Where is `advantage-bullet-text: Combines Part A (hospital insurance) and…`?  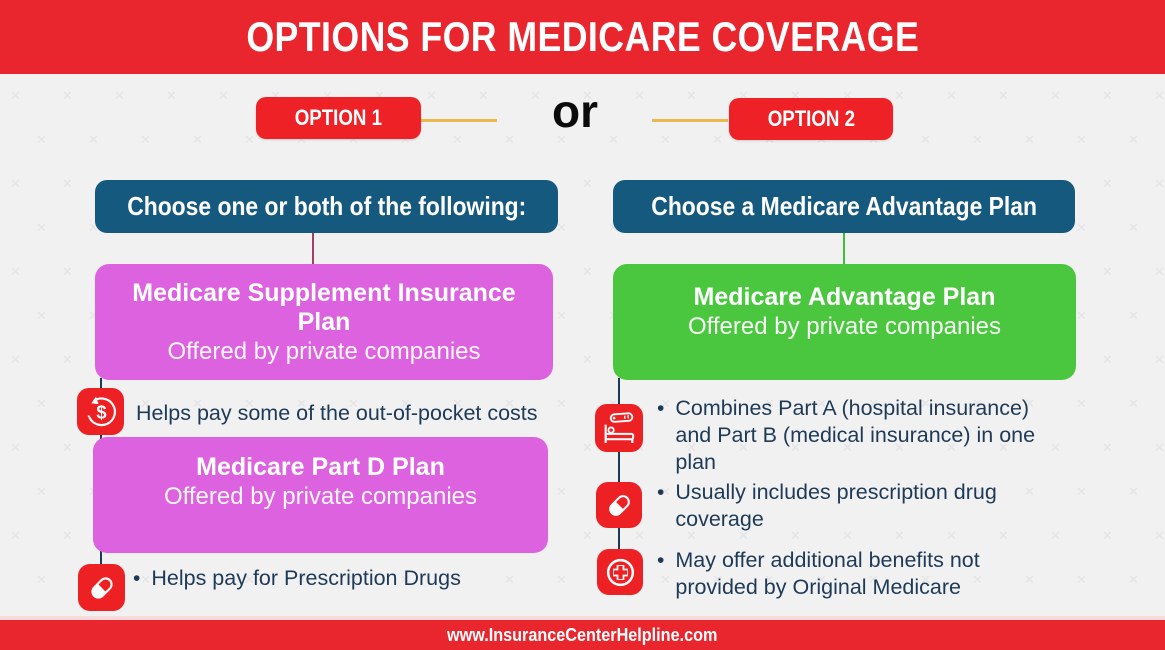
advantage-bullet-text: Combines Part A (hospital insurance) and… is located at coordinates (855, 435).